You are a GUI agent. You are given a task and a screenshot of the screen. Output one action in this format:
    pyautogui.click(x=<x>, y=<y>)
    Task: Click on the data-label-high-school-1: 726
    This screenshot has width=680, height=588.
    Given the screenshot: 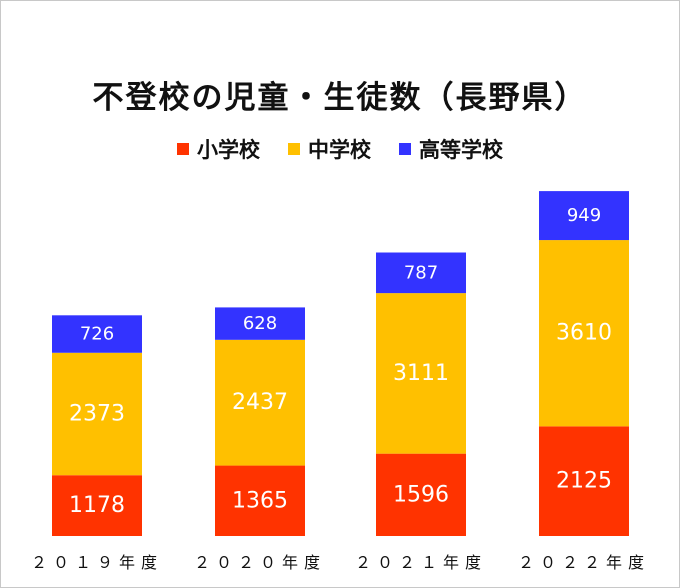 What is the action you would take?
    pyautogui.click(x=97, y=334)
    